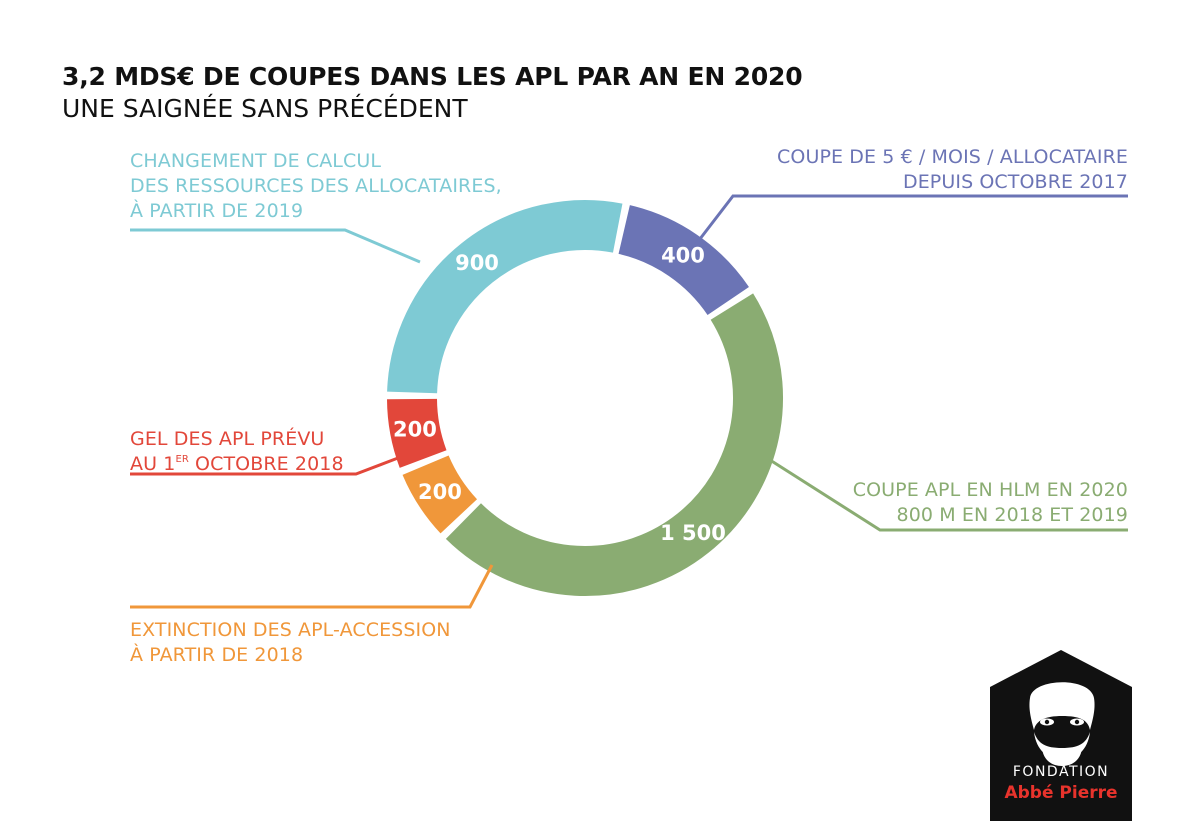 Image resolution: width=1200 pixels, height=821 pixels. I want to click on slice-hlm, so click(614, 444).